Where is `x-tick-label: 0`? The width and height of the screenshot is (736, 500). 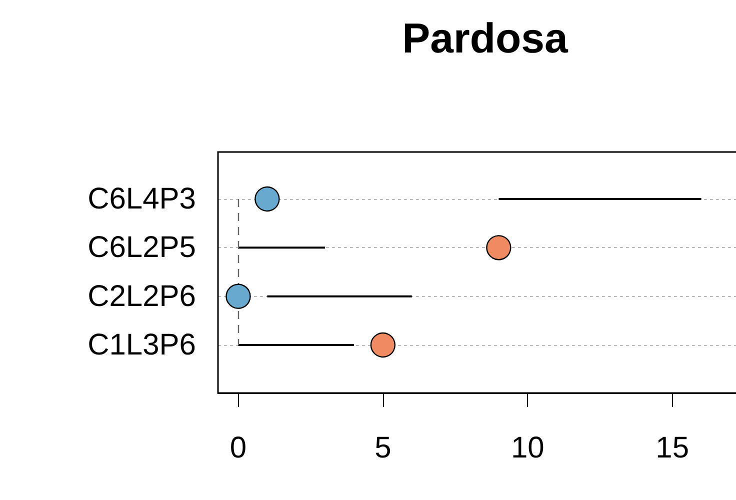
x-tick-label: 0 is located at coordinates (238, 448).